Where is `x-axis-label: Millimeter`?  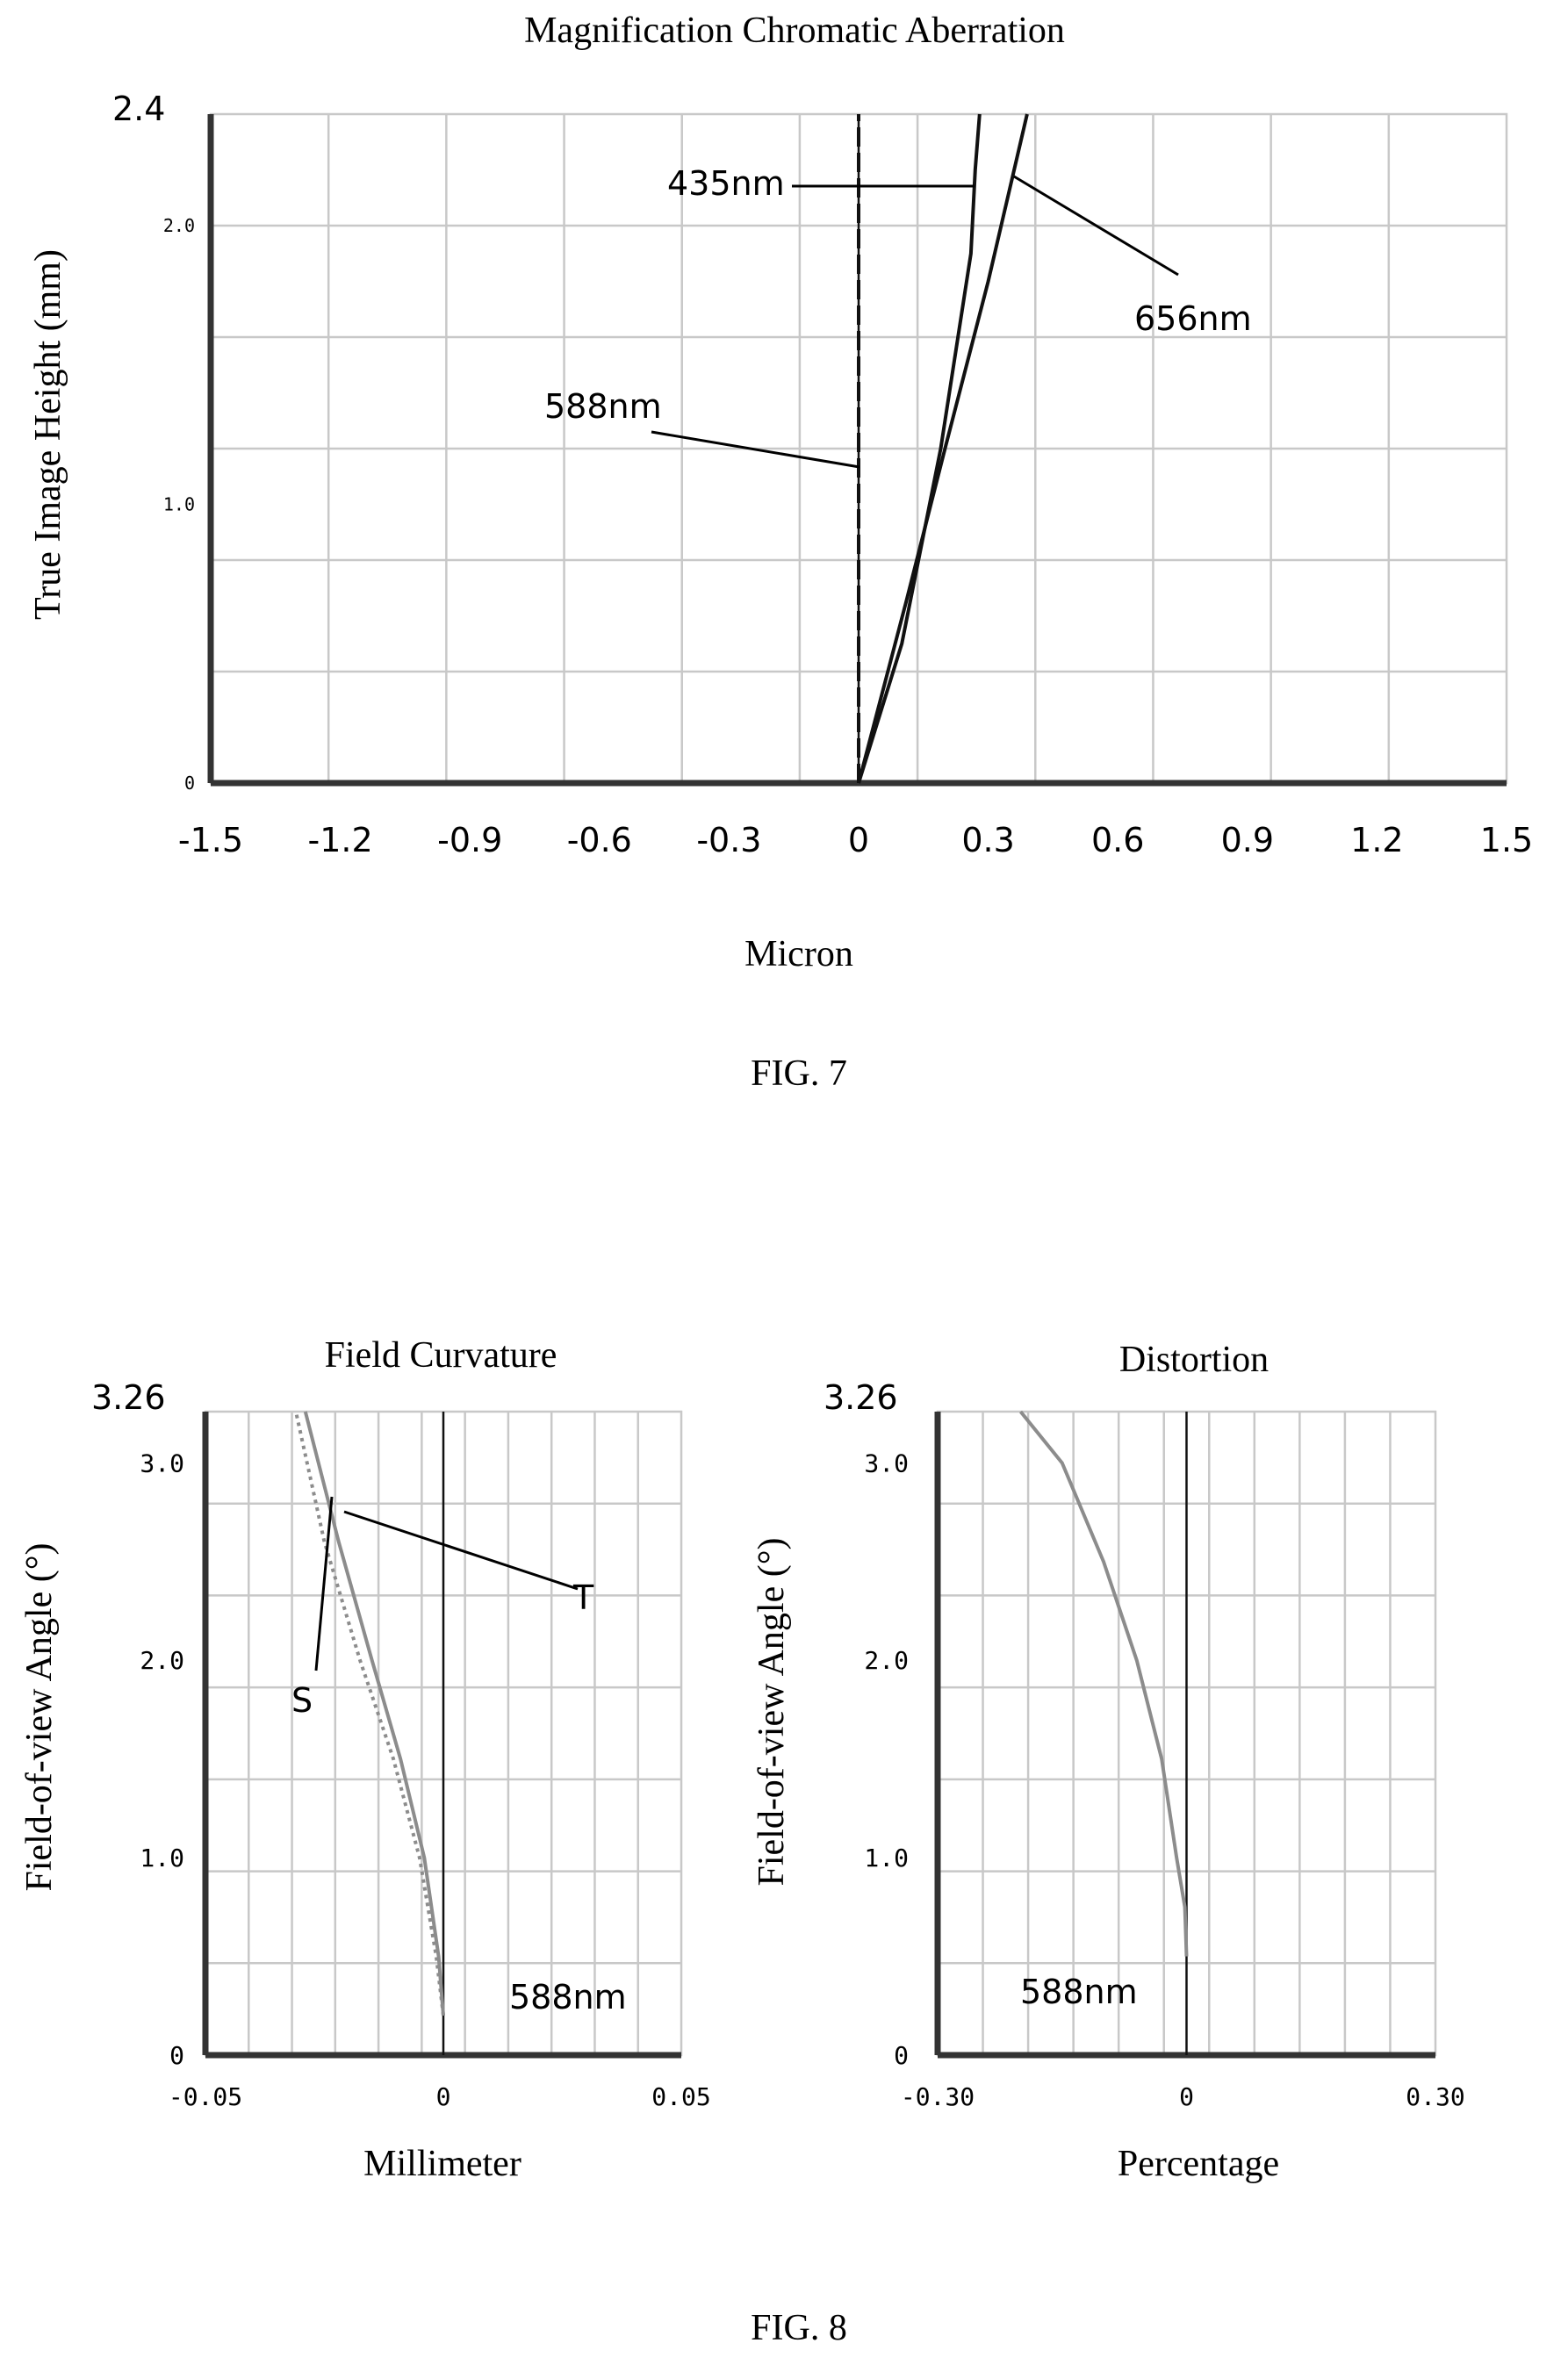
x-axis-label: Millimeter is located at coordinates (442, 2164).